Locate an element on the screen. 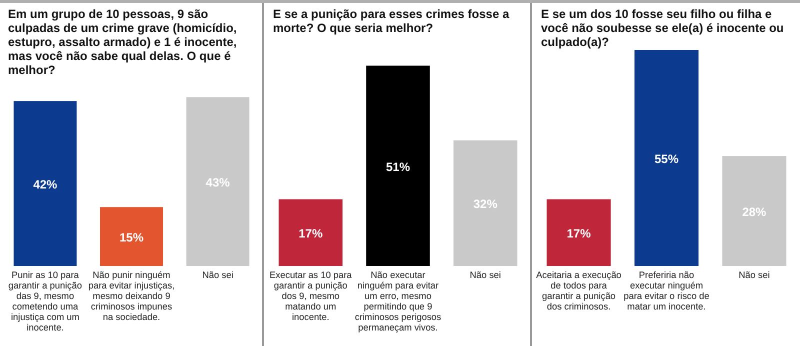 The image size is (800, 346). x-tick-label: Executar as 10 para garantir a punição dos 9, mesmo matando um inocente. is located at coordinates (311, 296).